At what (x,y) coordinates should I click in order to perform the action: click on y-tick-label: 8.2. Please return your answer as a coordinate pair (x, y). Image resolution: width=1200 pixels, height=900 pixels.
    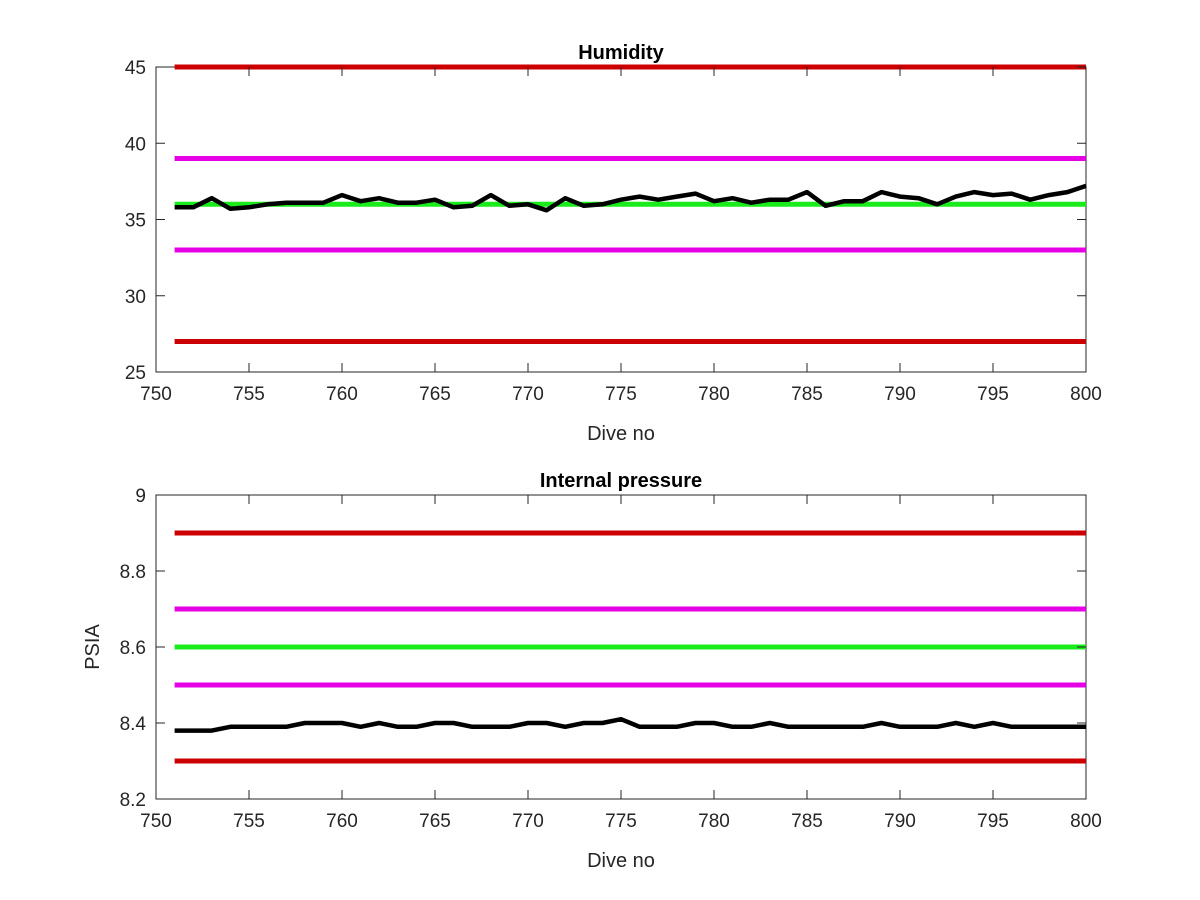
    Looking at the image, I should click on (133, 800).